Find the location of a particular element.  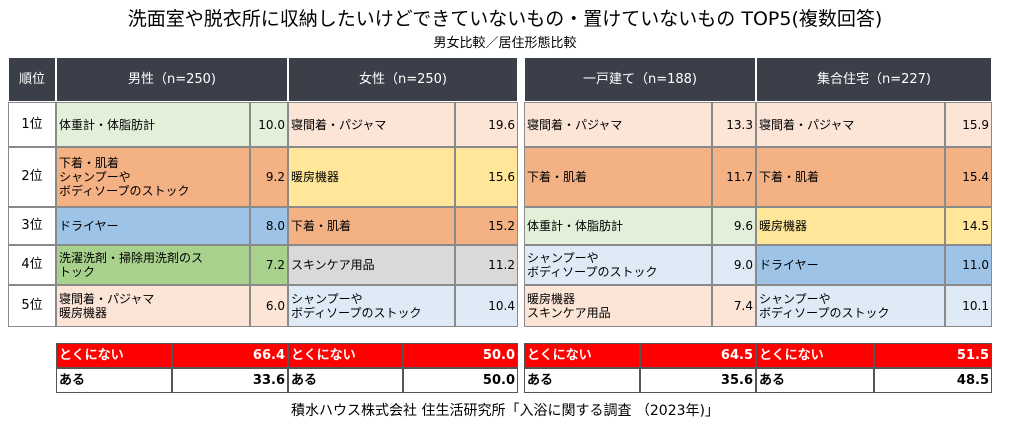

item-value: 15.9 is located at coordinates (968, 124).